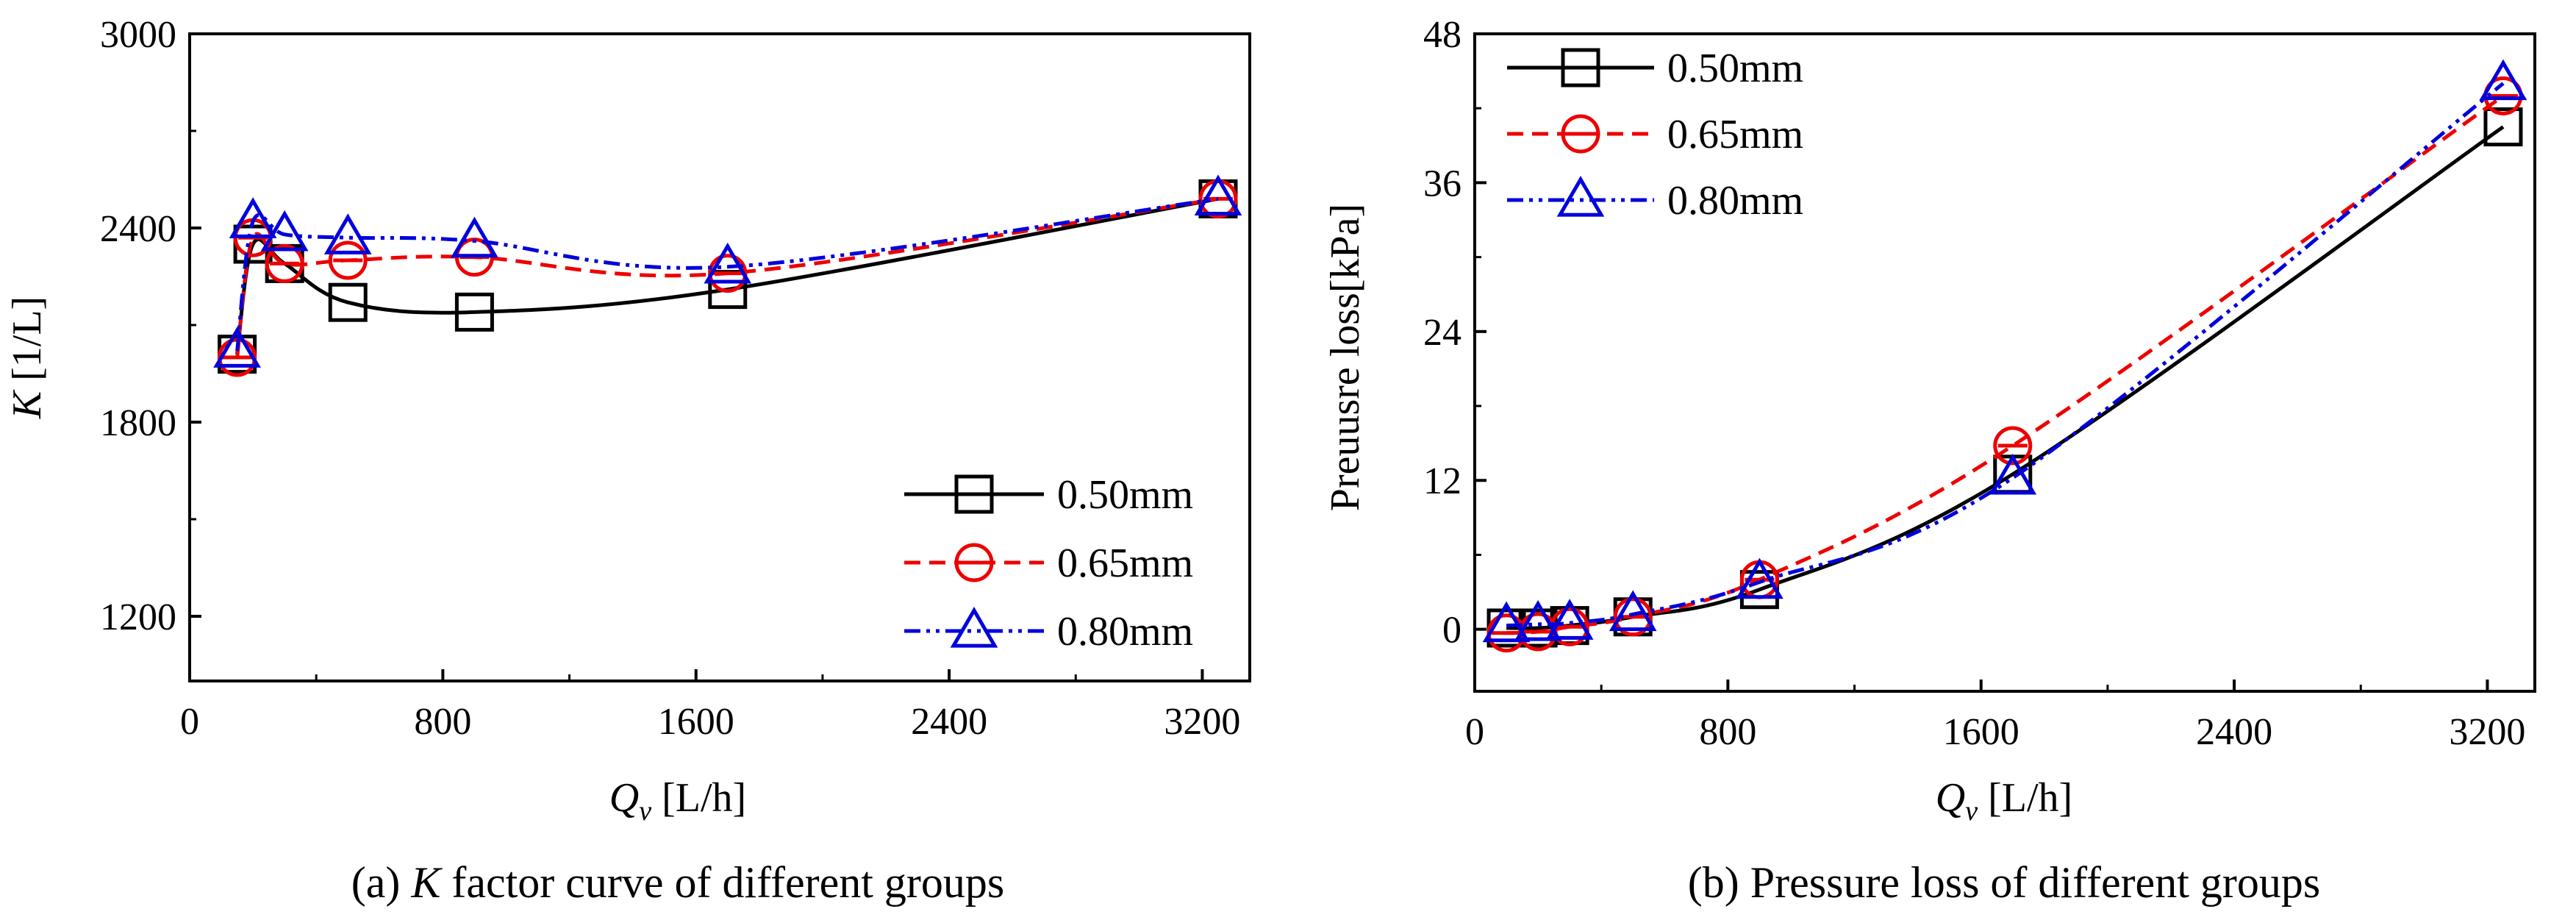 The image size is (2576, 920). Describe the element at coordinates (1442, 183) in the screenshot. I see `y-tick-label: 36` at that location.